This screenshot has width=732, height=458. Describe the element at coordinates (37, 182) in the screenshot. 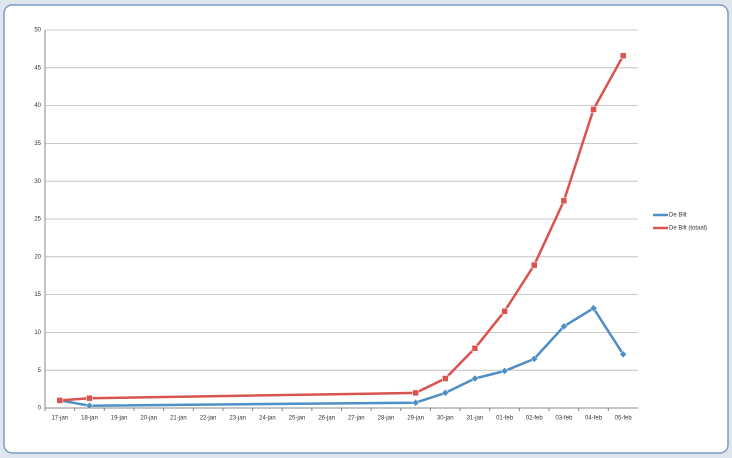

I see `y-tick-label: 30` at that location.